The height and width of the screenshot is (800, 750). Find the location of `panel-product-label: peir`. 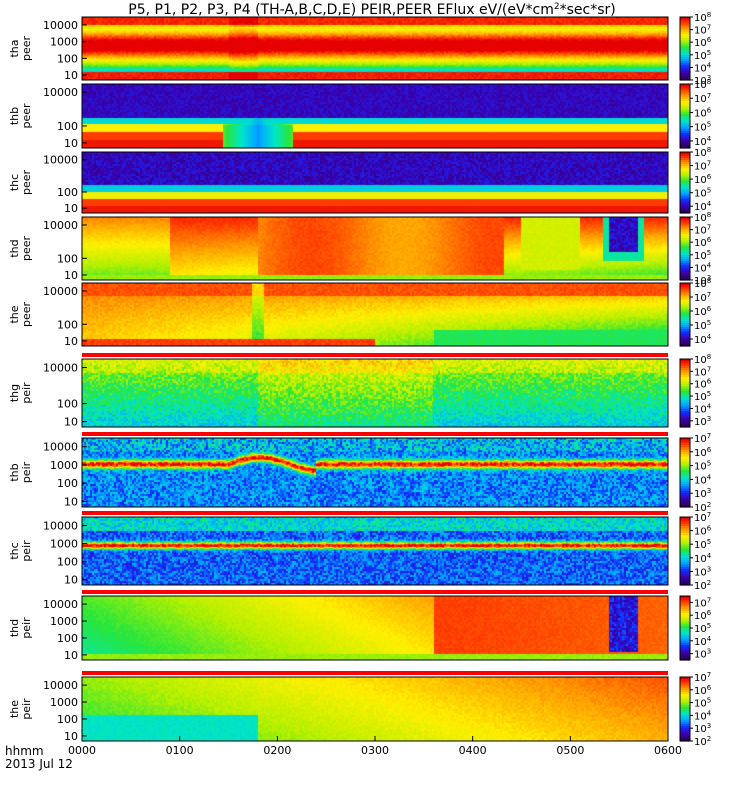

panel-product-label: peir is located at coordinates (26, 628).